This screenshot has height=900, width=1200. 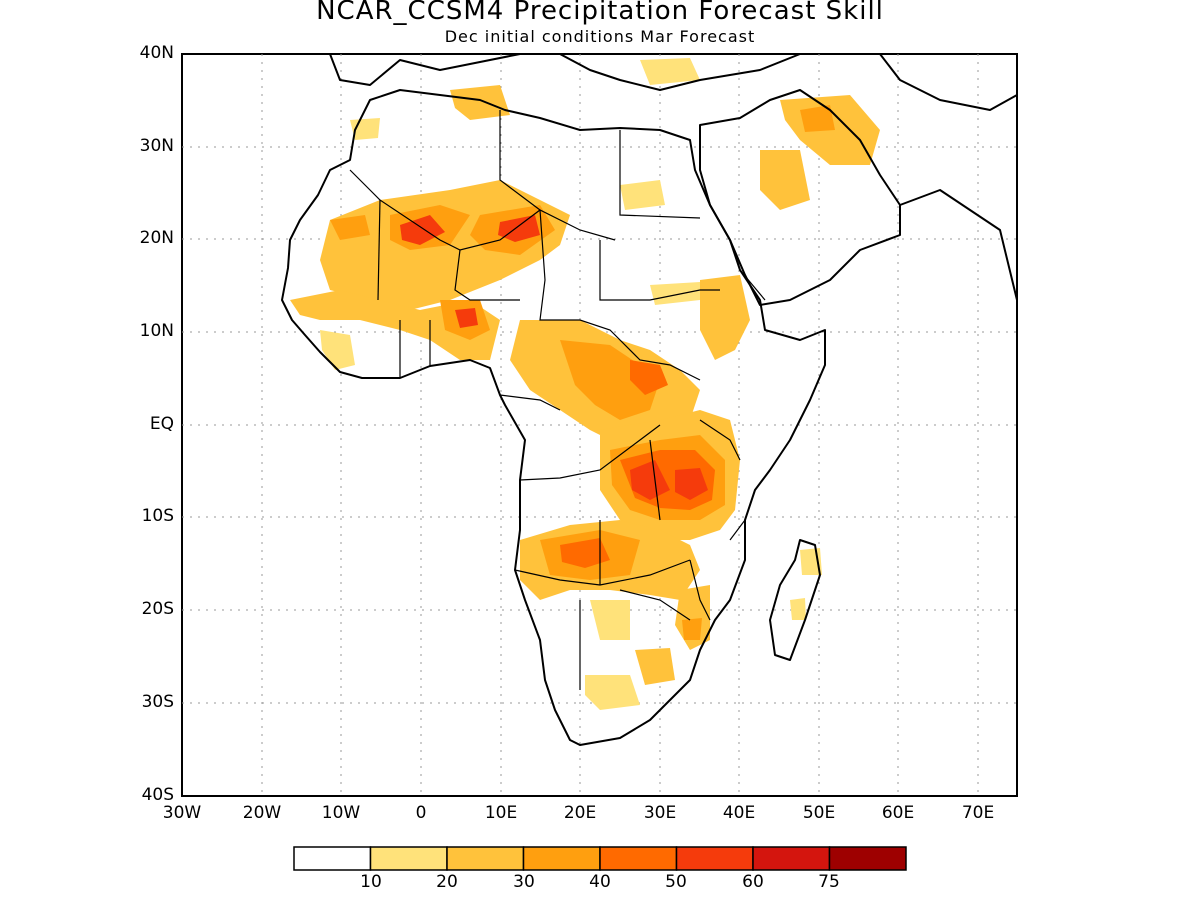 What do you see at coordinates (371, 882) in the screenshot?
I see `colorbar-label: 10` at bounding box center [371, 882].